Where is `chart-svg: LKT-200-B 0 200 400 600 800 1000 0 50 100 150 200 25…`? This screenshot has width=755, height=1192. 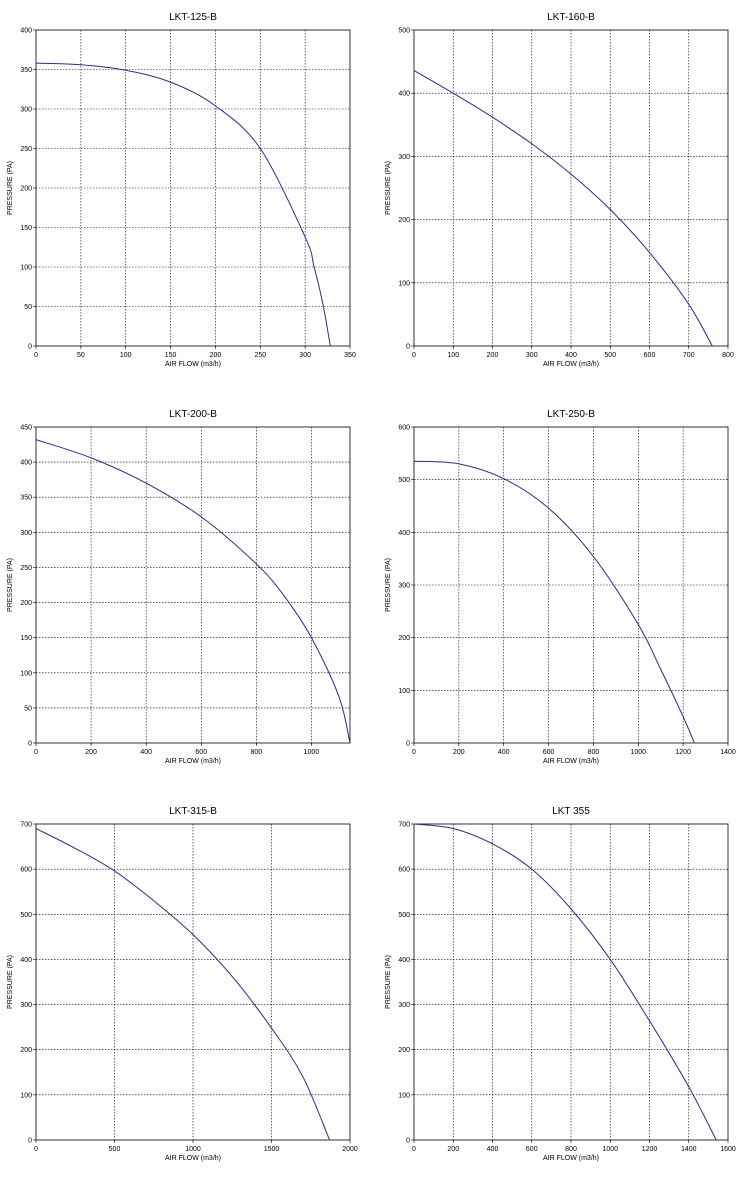 chart-svg: LKT-200-B 0 200 400 600 800 1000 0 50 100 150 200 25… is located at coordinates (179, 587).